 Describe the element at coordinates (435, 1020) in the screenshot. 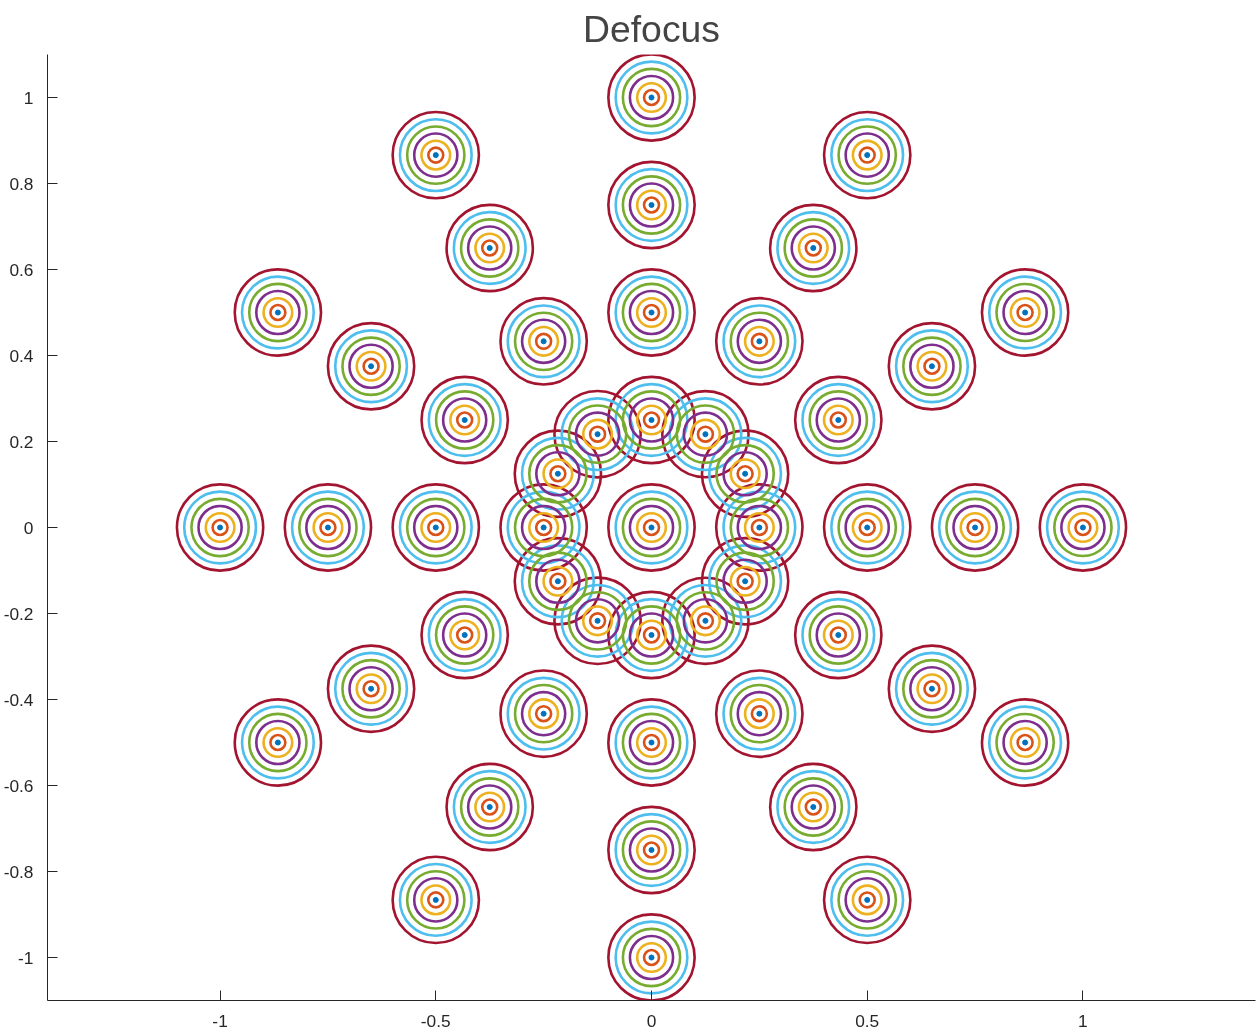

I see `x-tick-label: -0.5` at that location.